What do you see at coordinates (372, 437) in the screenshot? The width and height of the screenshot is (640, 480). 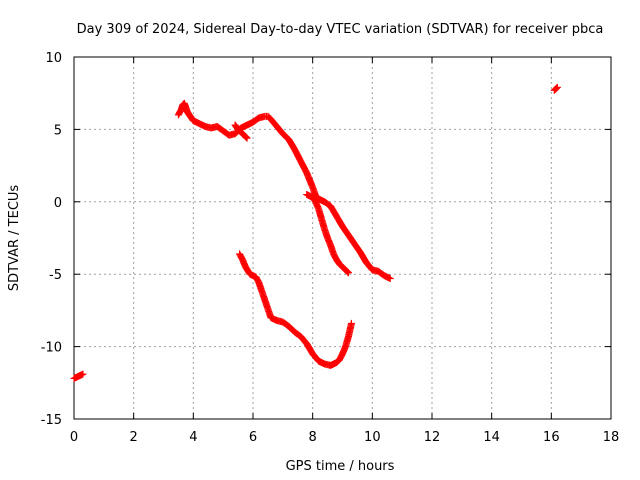 I see `x-tick-label: 10` at bounding box center [372, 437].